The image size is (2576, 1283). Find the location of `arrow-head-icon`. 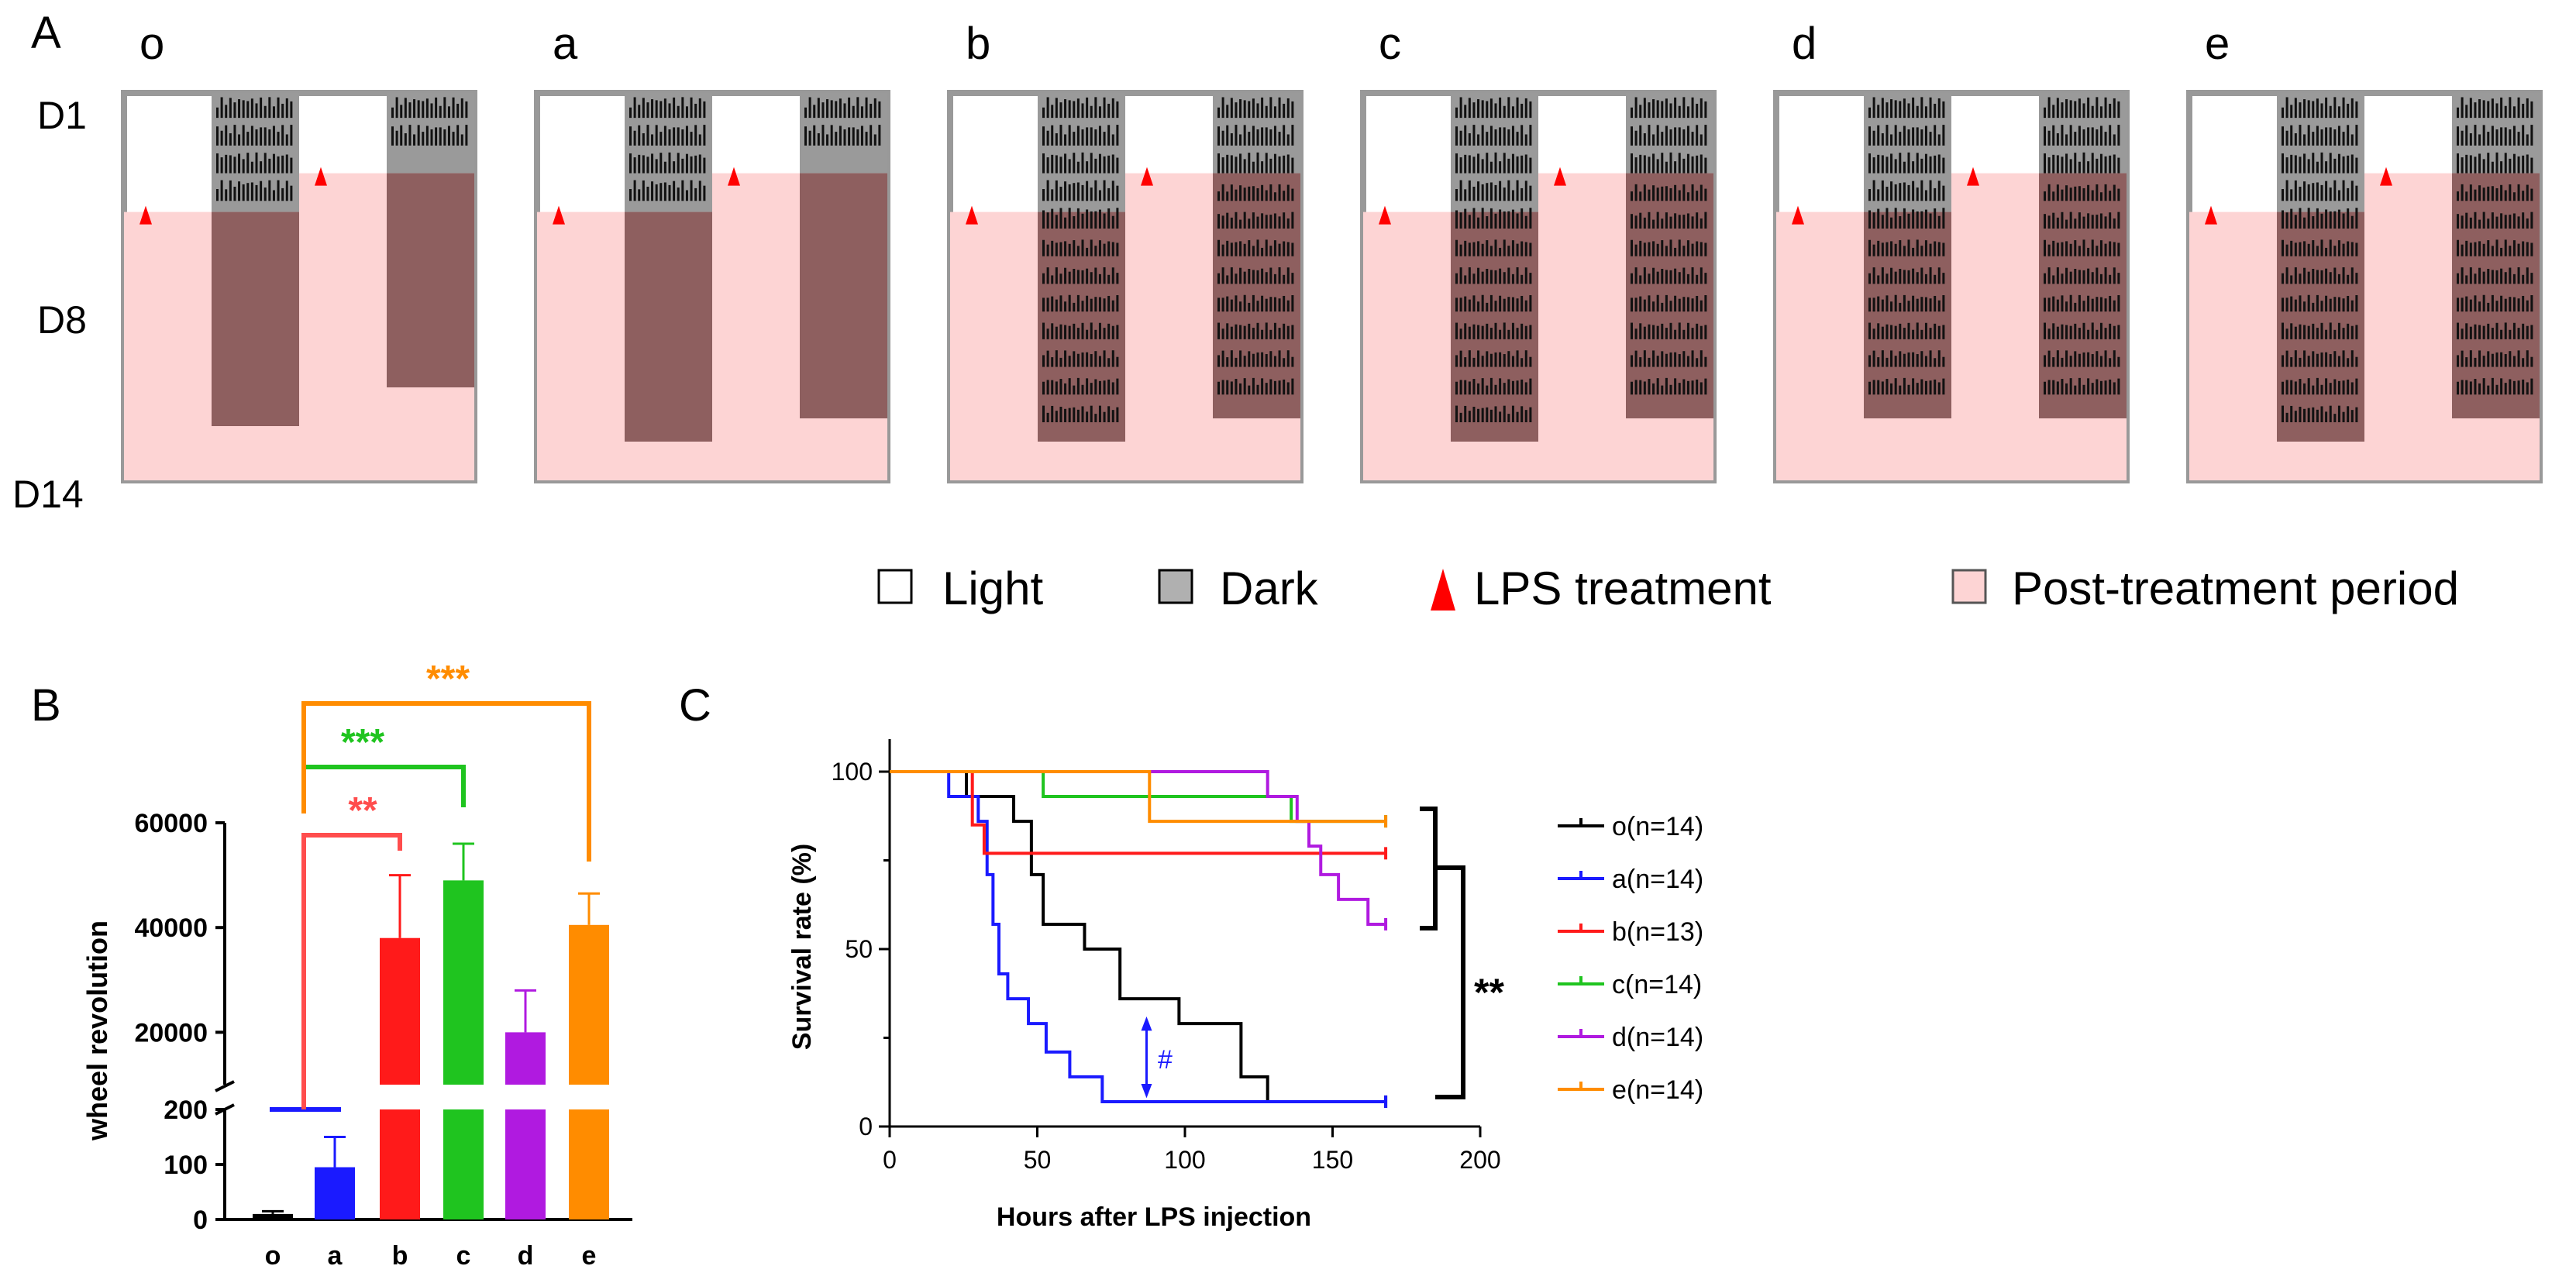

arrow-head-icon is located at coordinates (1146, 1091).